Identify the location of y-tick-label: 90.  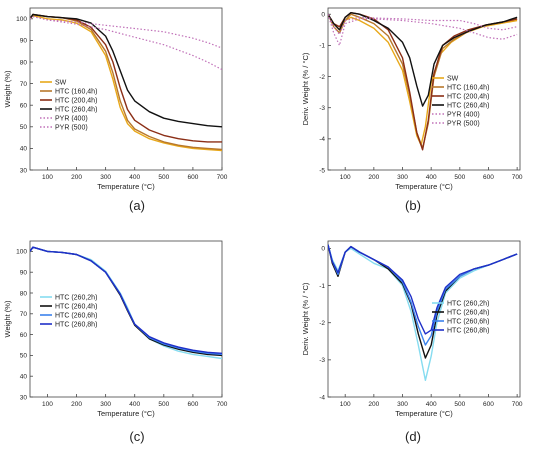
(24, 41).